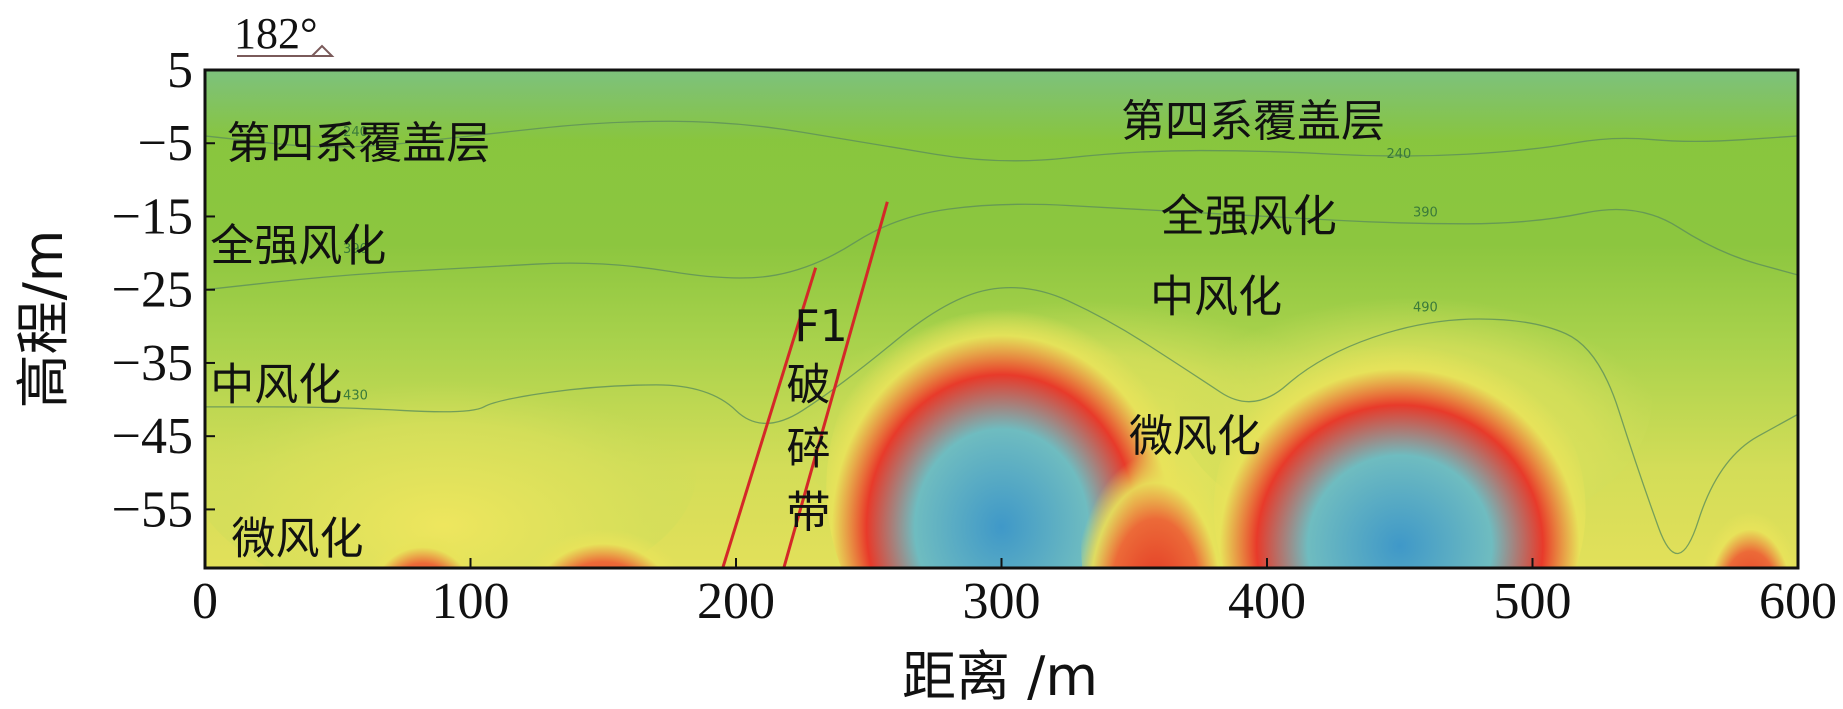 The height and width of the screenshot is (709, 1843). I want to click on y-tick-label: −45, so click(152, 436).